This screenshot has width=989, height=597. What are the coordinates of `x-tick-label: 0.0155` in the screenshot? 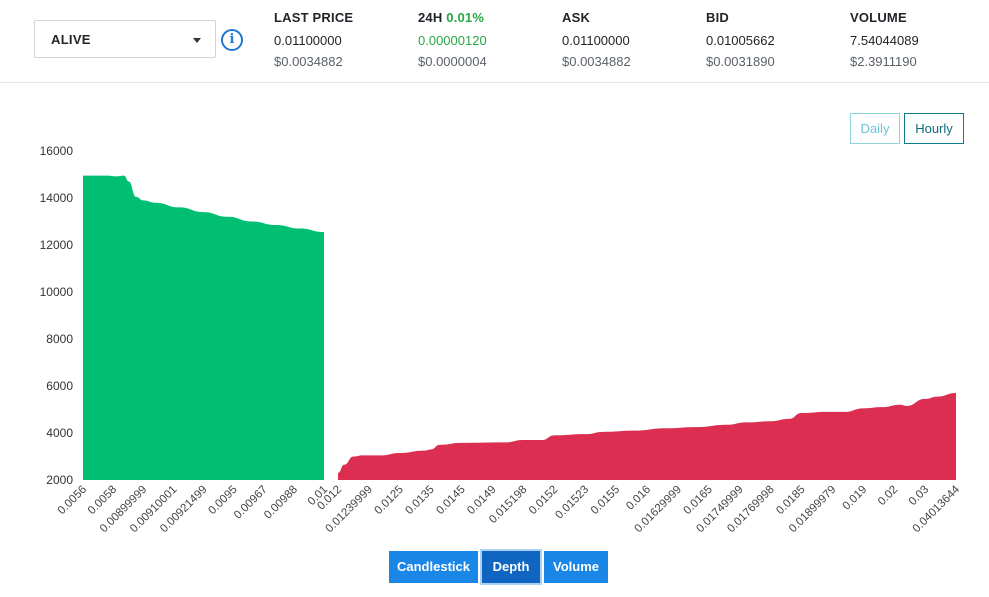 It's located at (605, 500).